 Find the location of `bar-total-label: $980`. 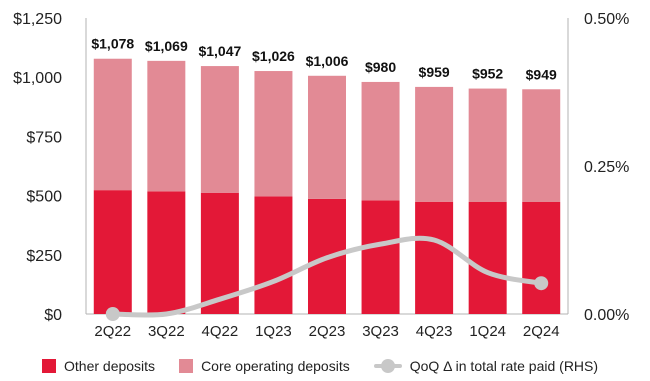

bar-total-label: $980 is located at coordinates (380, 67).